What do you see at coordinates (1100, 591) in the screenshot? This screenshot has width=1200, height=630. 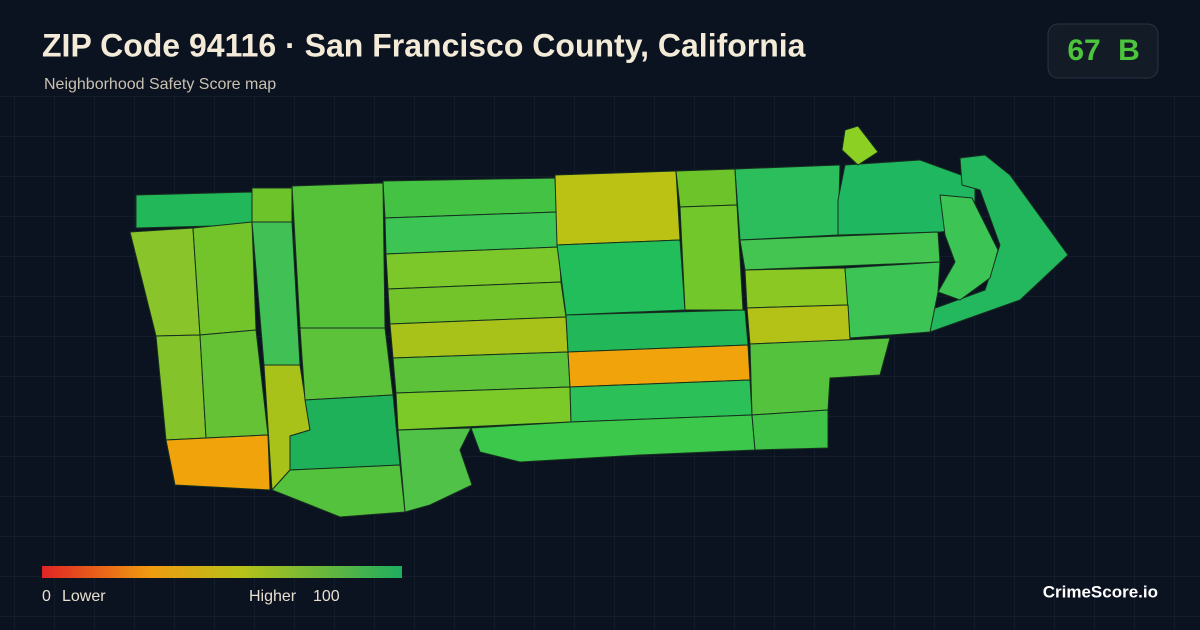 I see `brand: CrimeScore.io` at bounding box center [1100, 591].